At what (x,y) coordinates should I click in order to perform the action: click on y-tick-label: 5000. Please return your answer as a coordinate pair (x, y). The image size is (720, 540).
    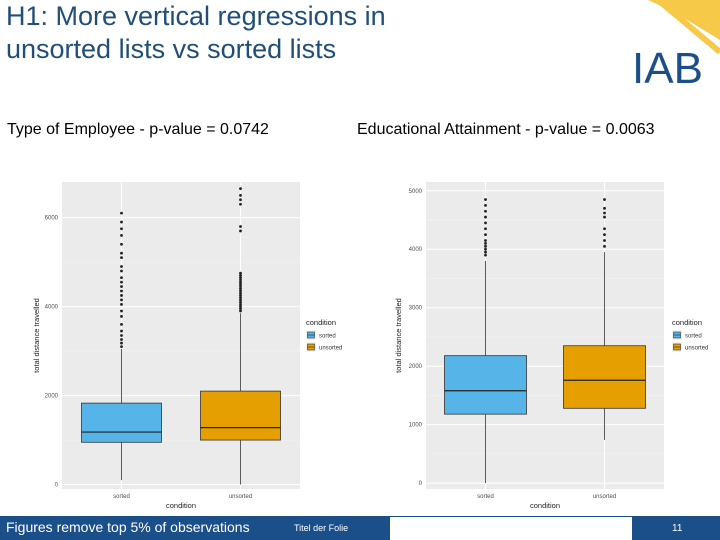
    Looking at the image, I should click on (416, 192).